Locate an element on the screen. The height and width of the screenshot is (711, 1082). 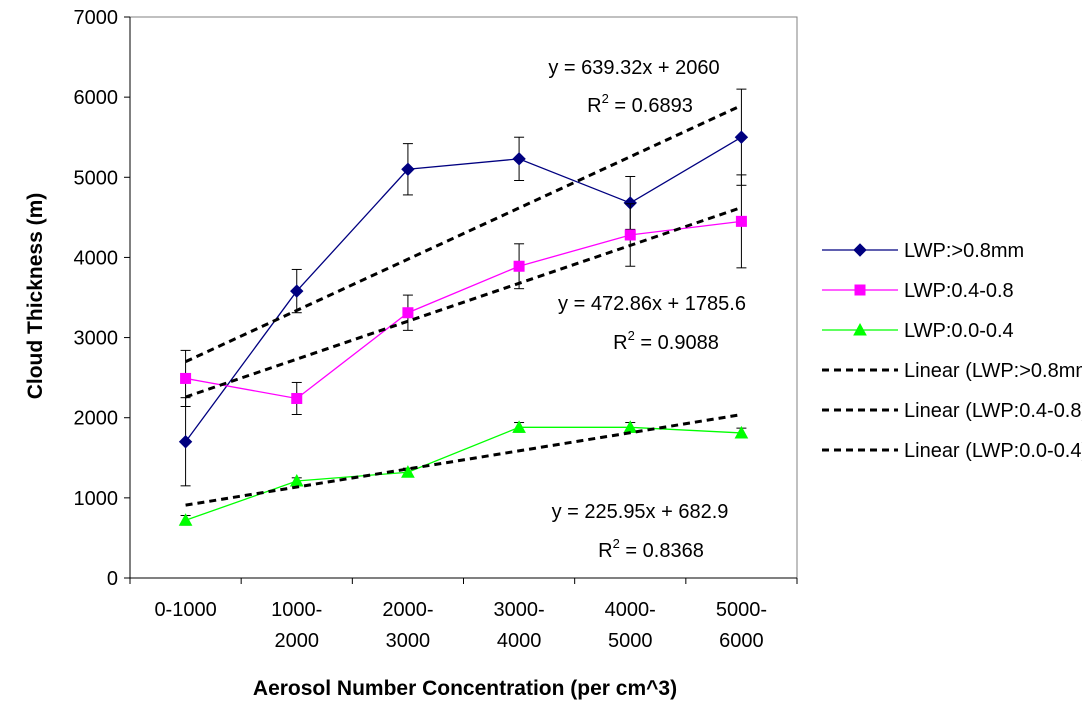
r-squared-label: R2 = 0.9088 is located at coordinates (666, 341).